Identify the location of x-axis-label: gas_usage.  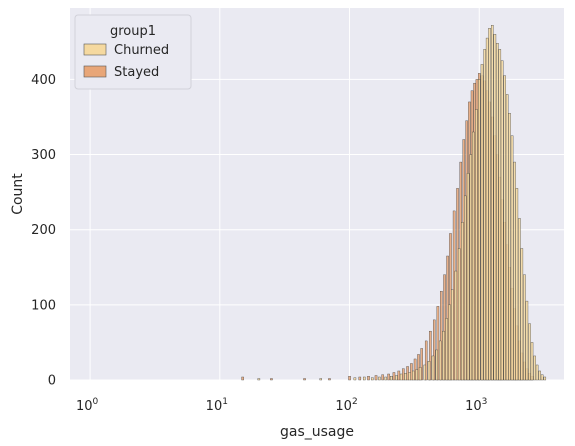
(317, 432).